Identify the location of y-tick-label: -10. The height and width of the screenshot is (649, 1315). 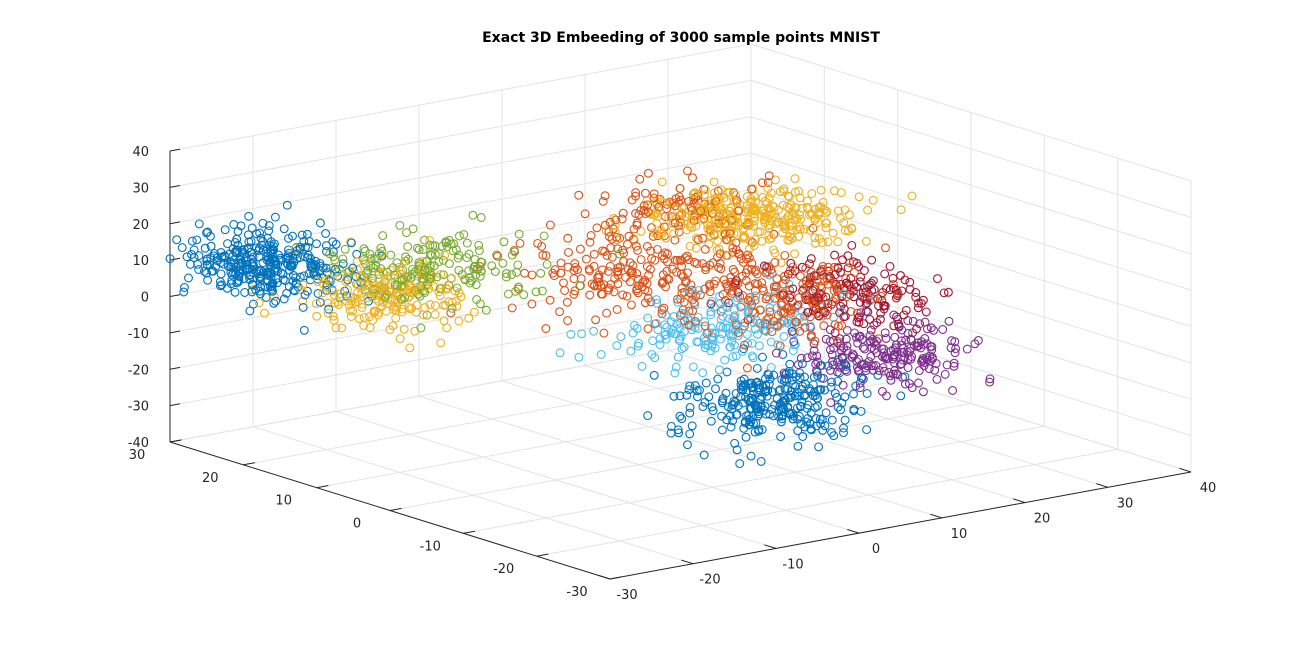
(430, 546).